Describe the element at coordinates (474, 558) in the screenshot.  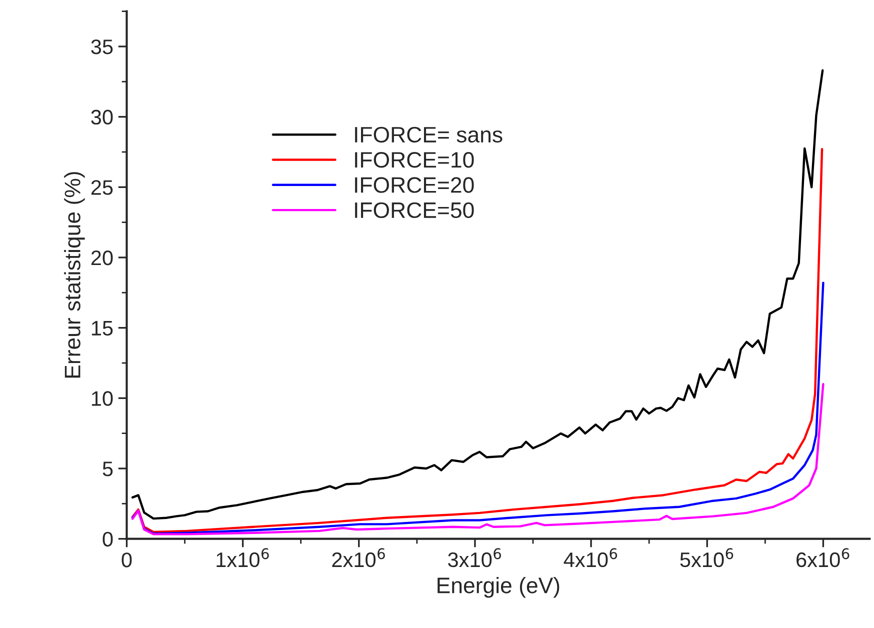
I see `x-tick-label: 3x10$^{6}$` at that location.